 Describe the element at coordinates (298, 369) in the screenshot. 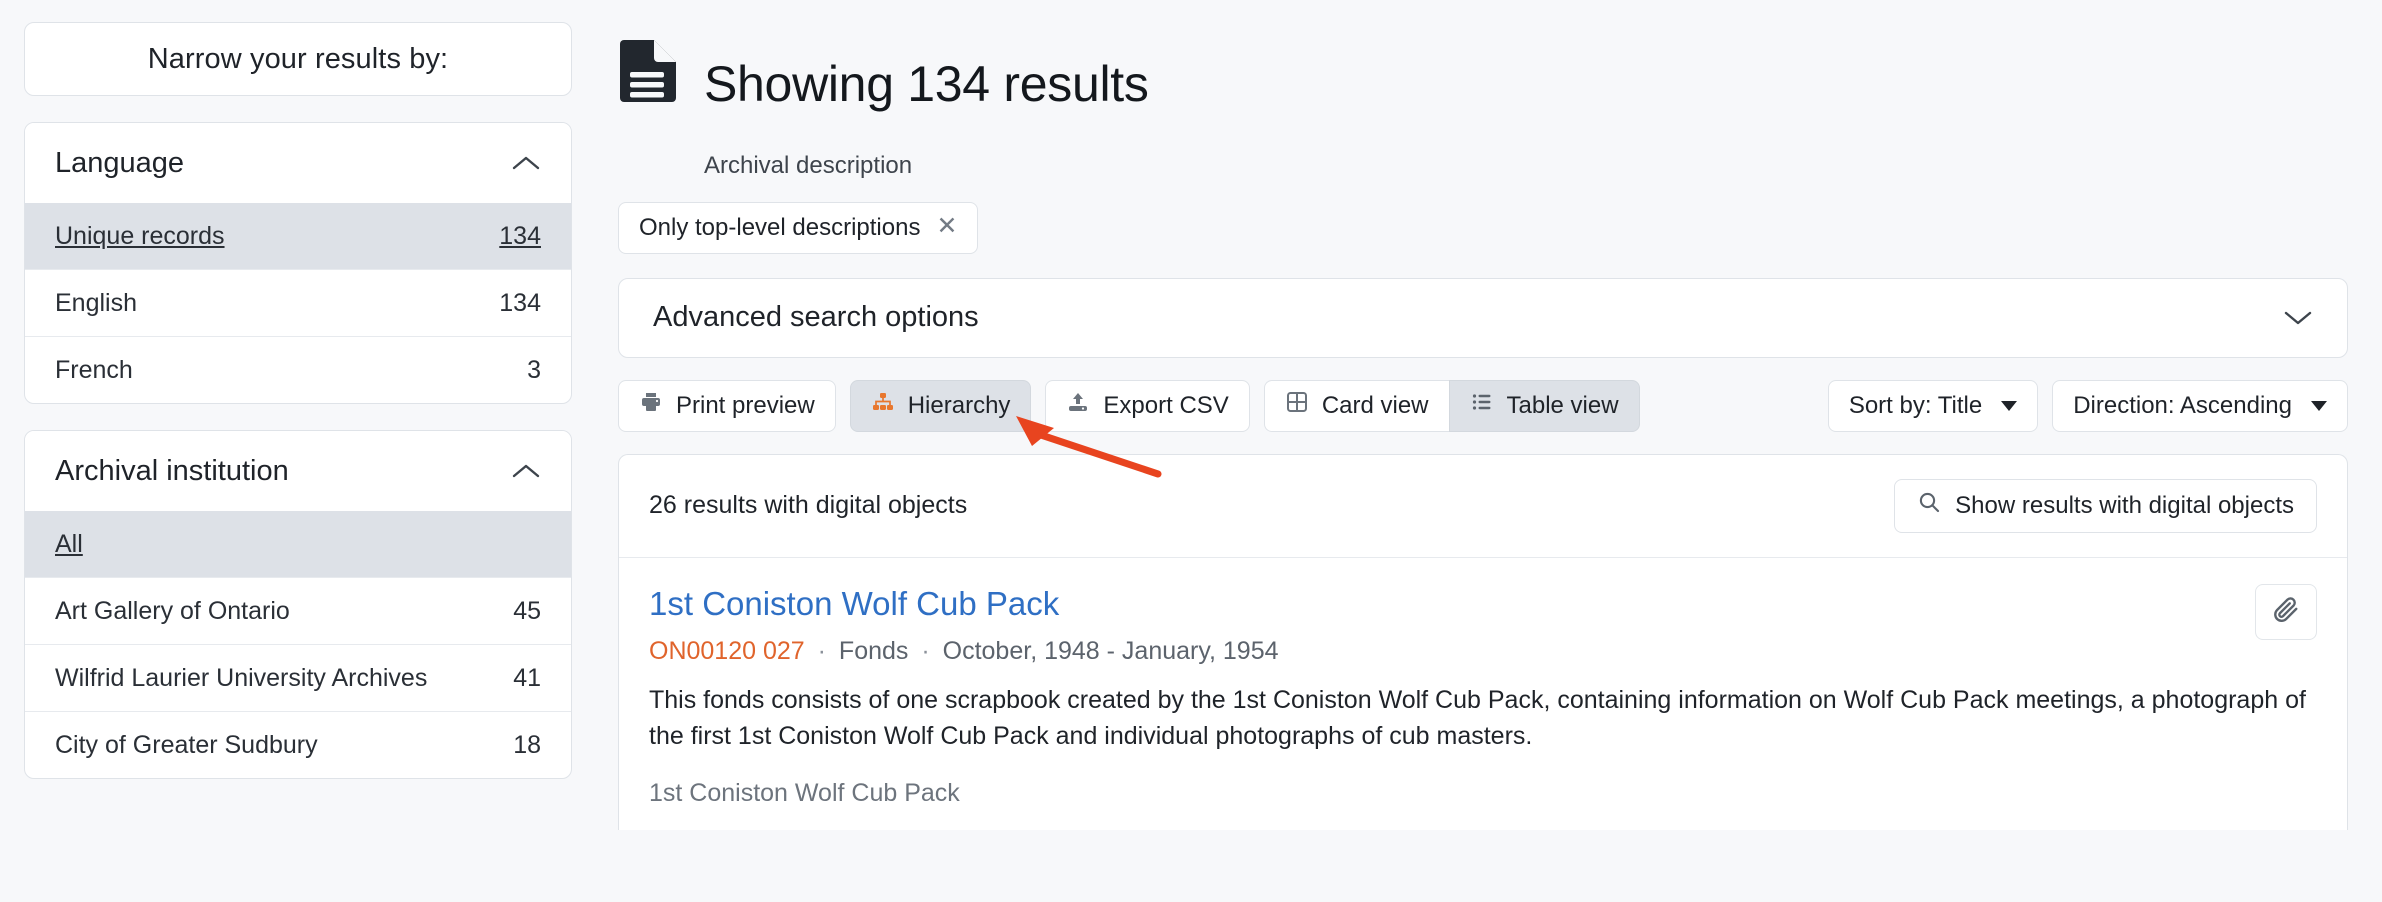

I see `facet-language-row-french: French 3` at that location.